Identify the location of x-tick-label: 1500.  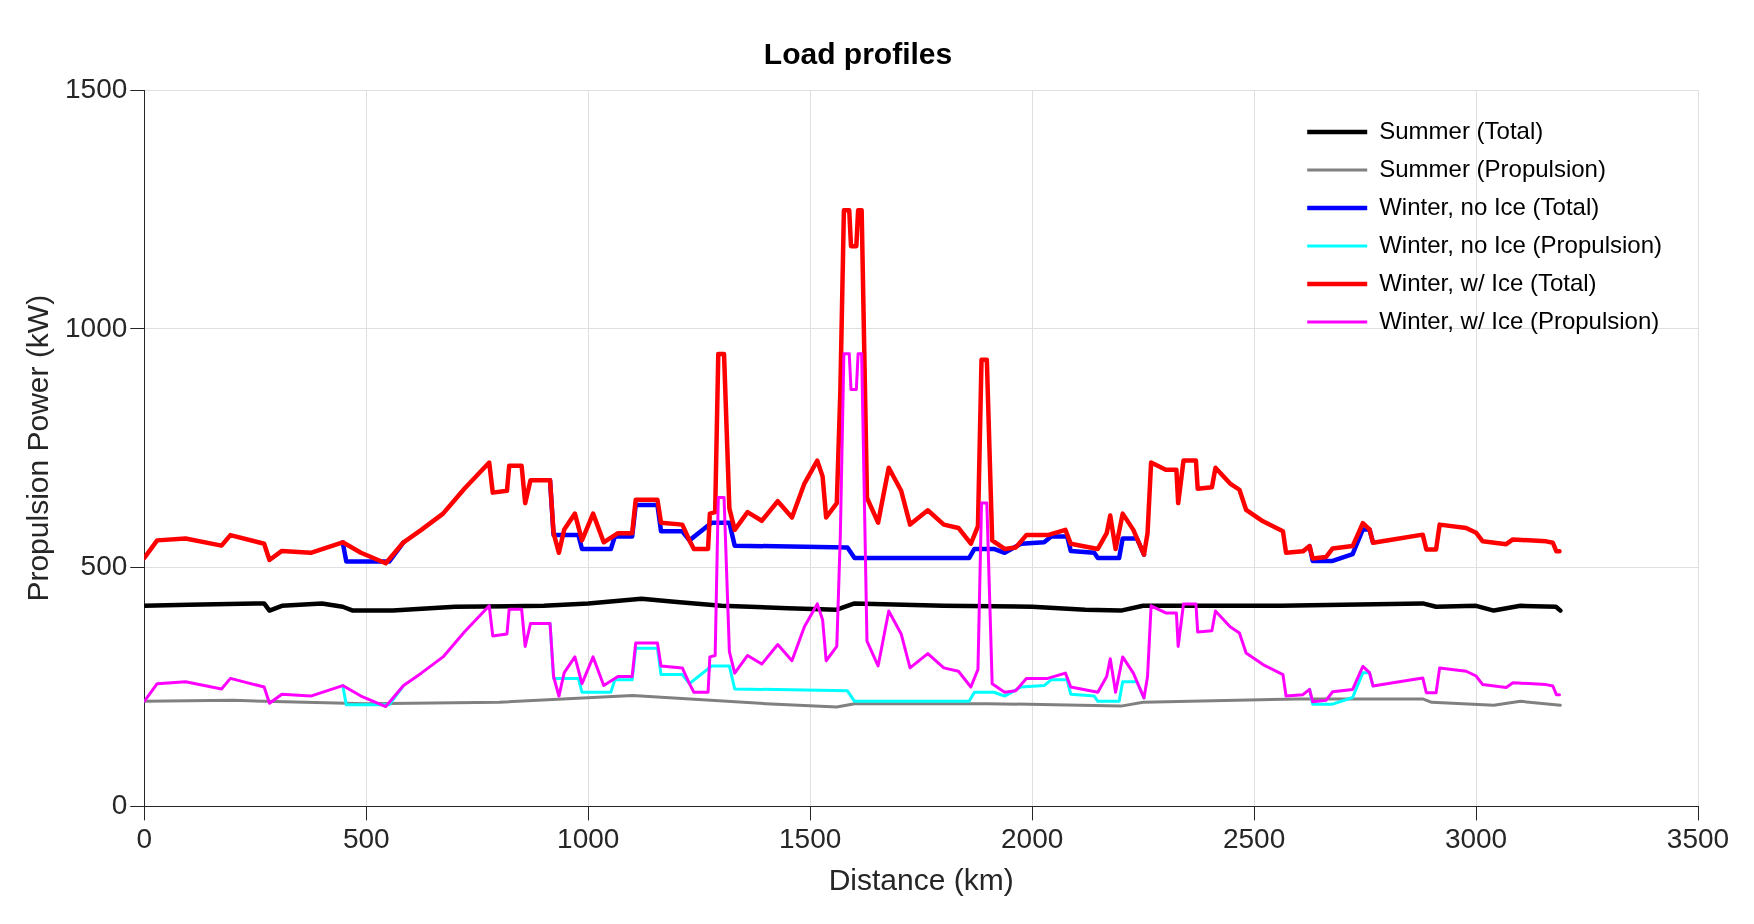
(810, 838).